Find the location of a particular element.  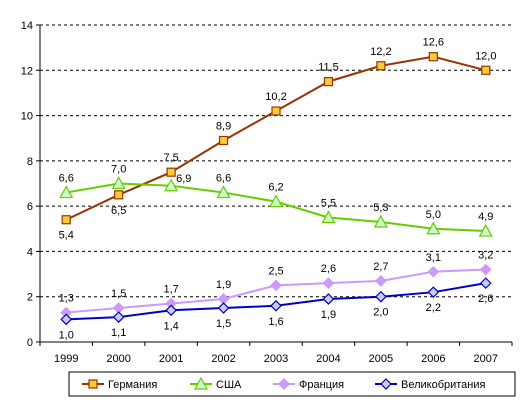

y-tick-label: 12 is located at coordinates (27, 71).